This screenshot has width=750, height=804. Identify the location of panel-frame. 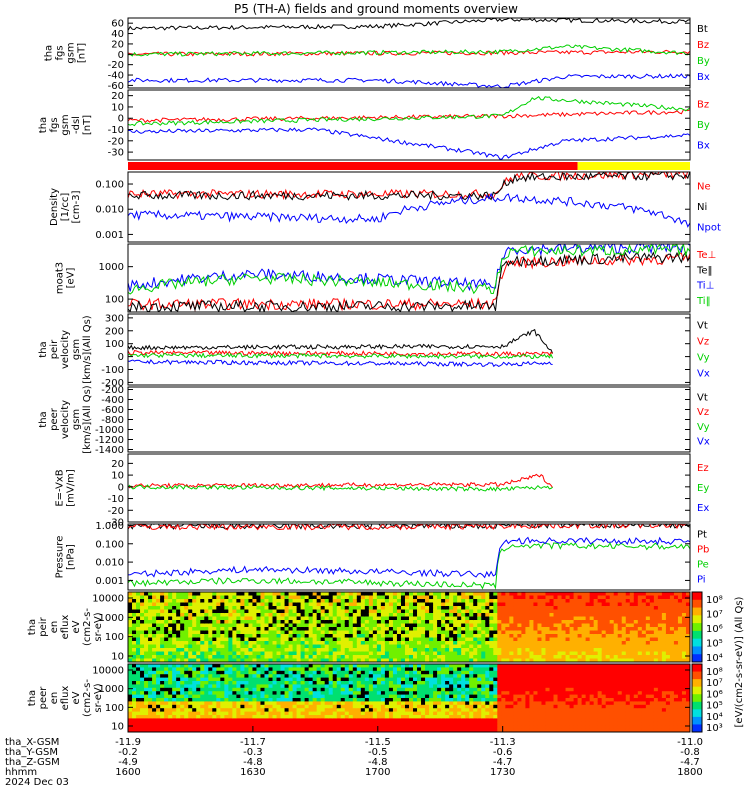
(409, 125).